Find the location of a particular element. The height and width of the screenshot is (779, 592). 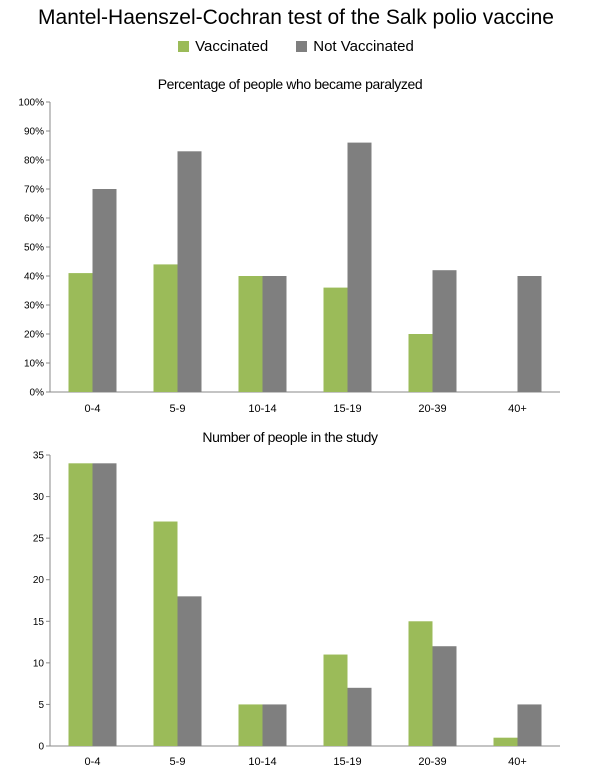

legend-item-vaccinated: Vaccinated is located at coordinates (223, 46).